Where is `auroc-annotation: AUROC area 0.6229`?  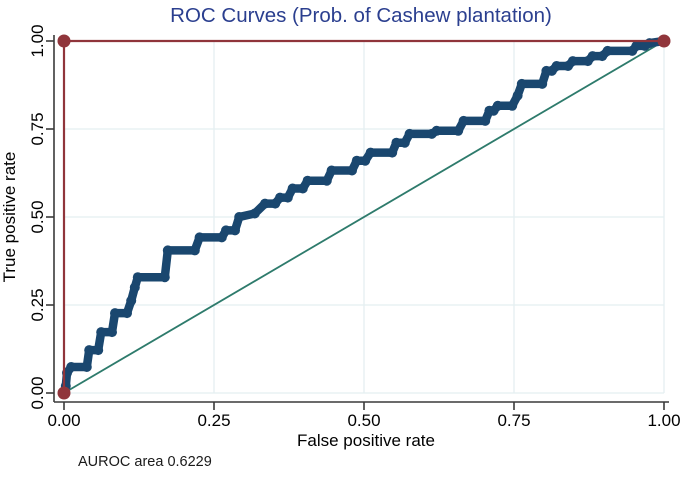 auroc-annotation: AUROC area 0.6229 is located at coordinates (145, 462).